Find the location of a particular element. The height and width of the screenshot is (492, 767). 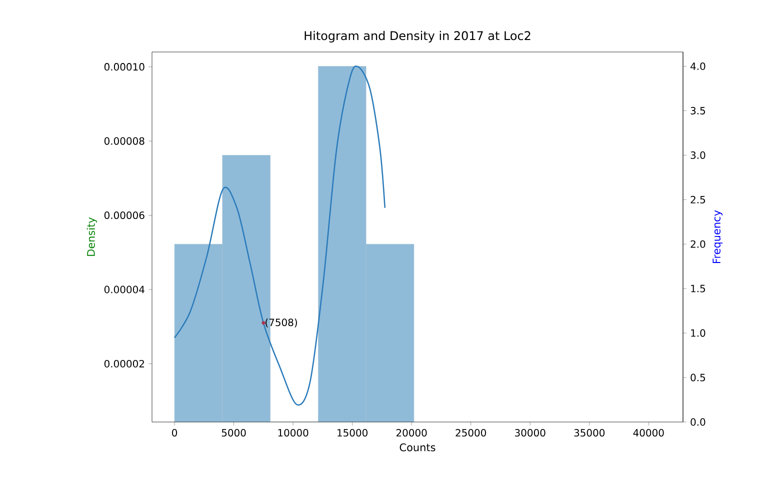

annotation: (7508) is located at coordinates (281, 323).